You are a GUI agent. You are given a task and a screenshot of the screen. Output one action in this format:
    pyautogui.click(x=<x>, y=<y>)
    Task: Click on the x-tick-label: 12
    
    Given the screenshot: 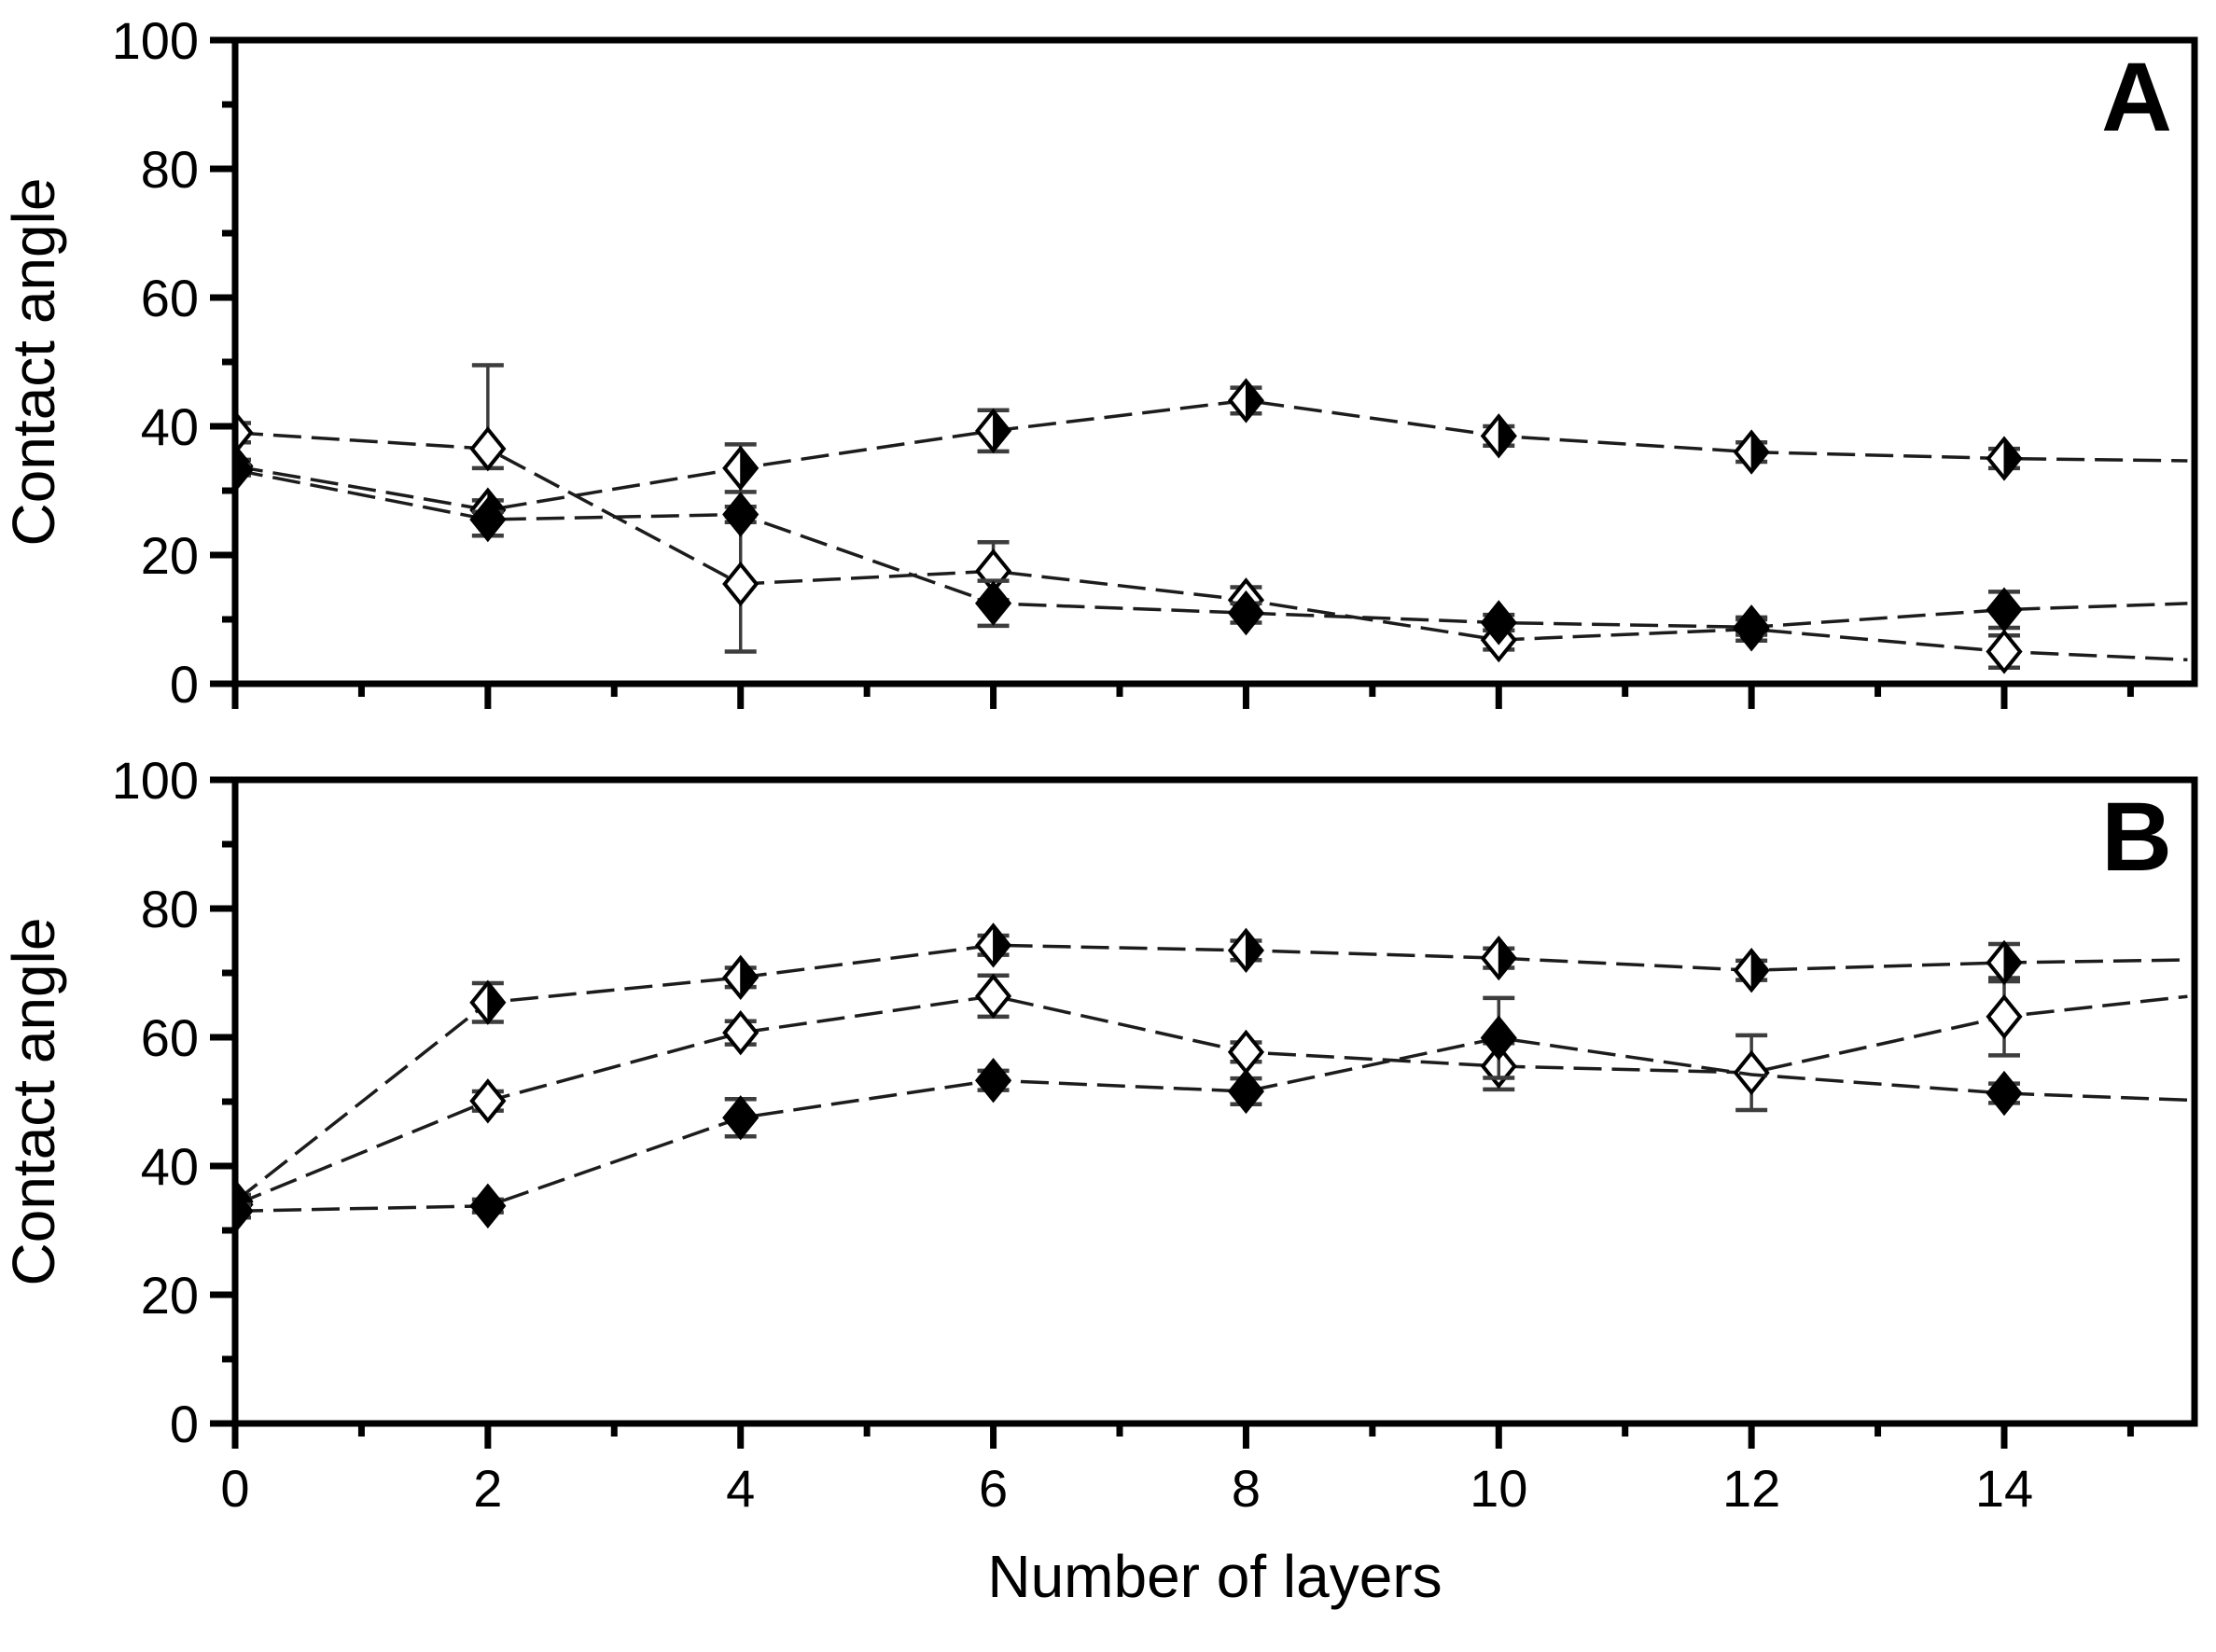 What is the action you would take?
    pyautogui.click(x=1751, y=1489)
    